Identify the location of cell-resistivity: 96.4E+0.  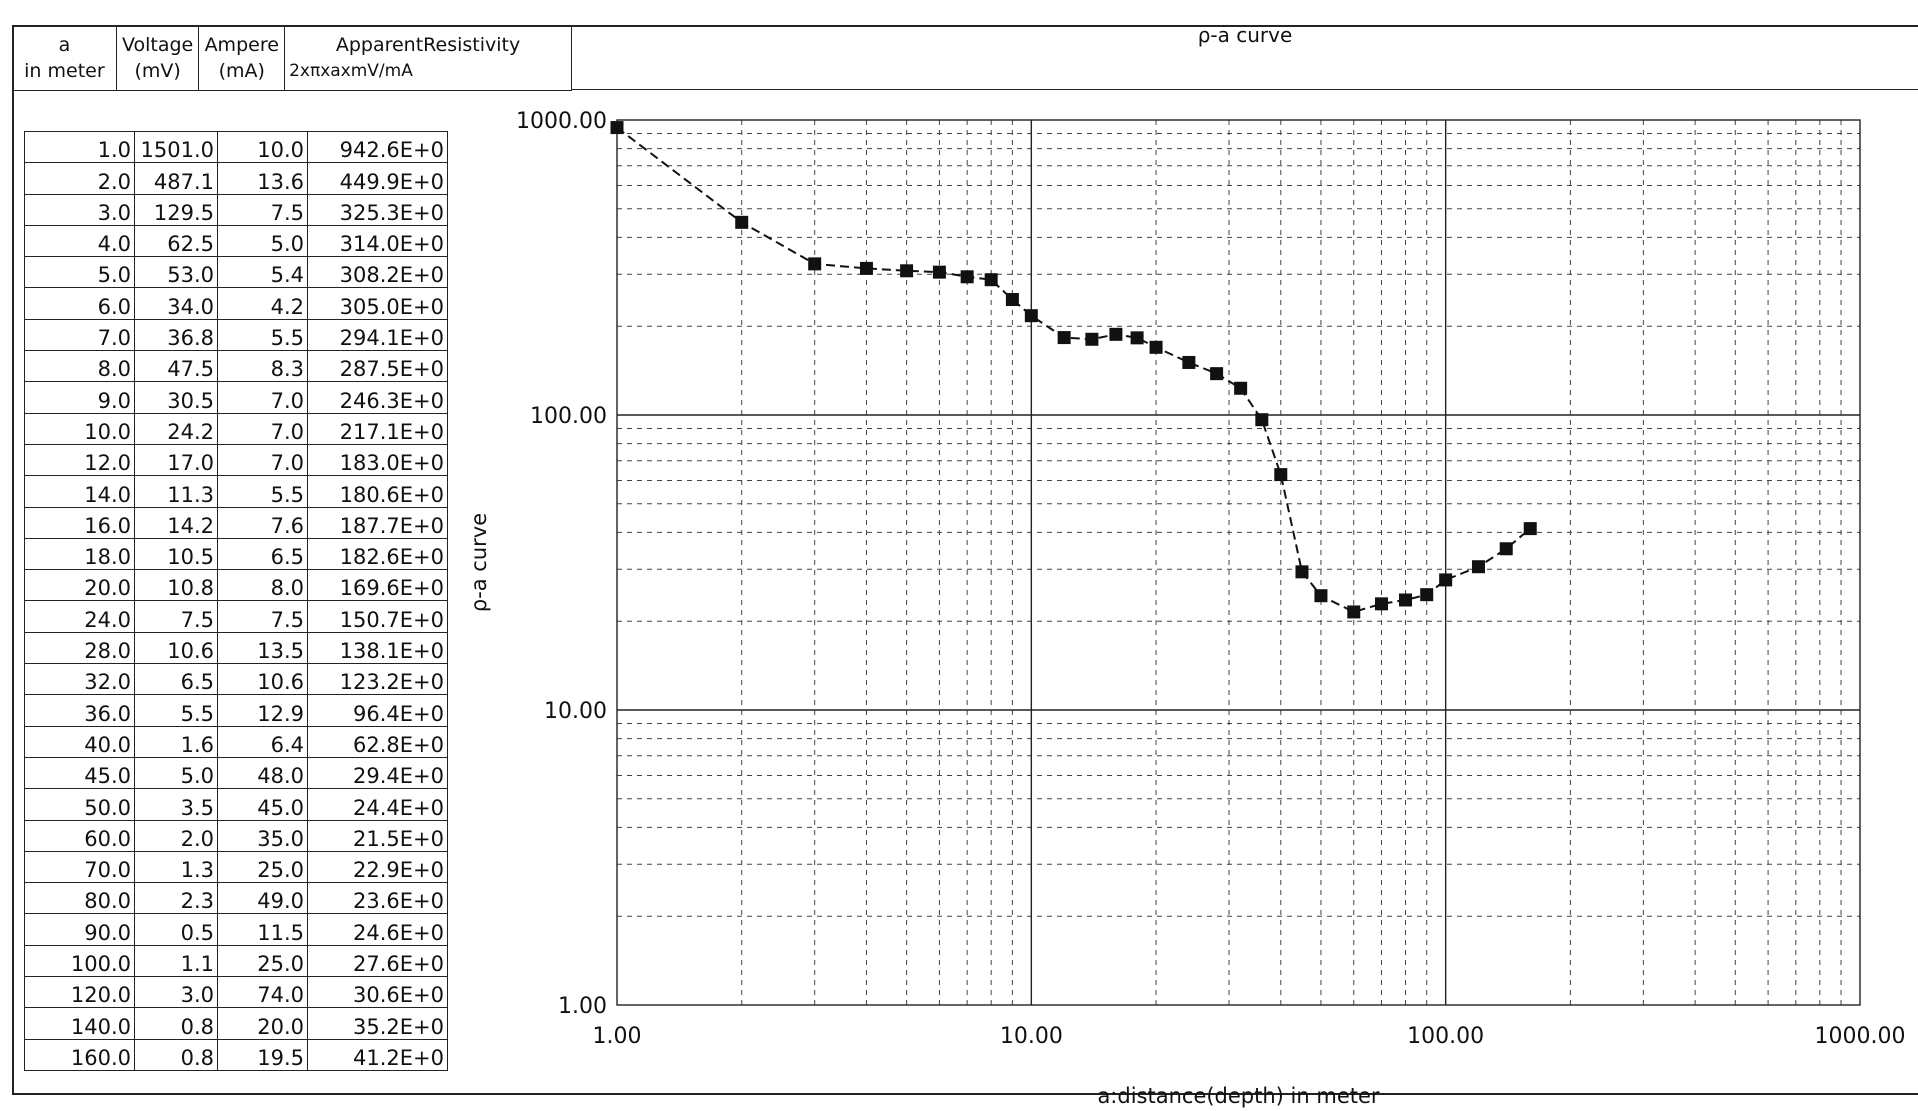
(377, 710).